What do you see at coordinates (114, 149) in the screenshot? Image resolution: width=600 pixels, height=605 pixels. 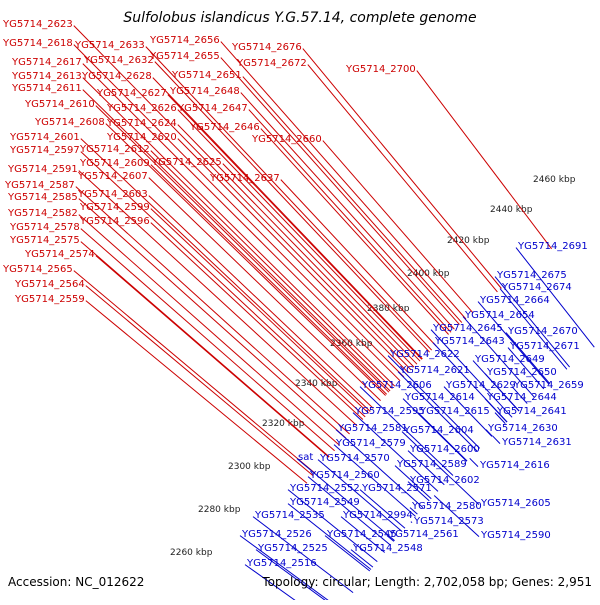 I see `gene-label: YG5714_2612` at bounding box center [114, 149].